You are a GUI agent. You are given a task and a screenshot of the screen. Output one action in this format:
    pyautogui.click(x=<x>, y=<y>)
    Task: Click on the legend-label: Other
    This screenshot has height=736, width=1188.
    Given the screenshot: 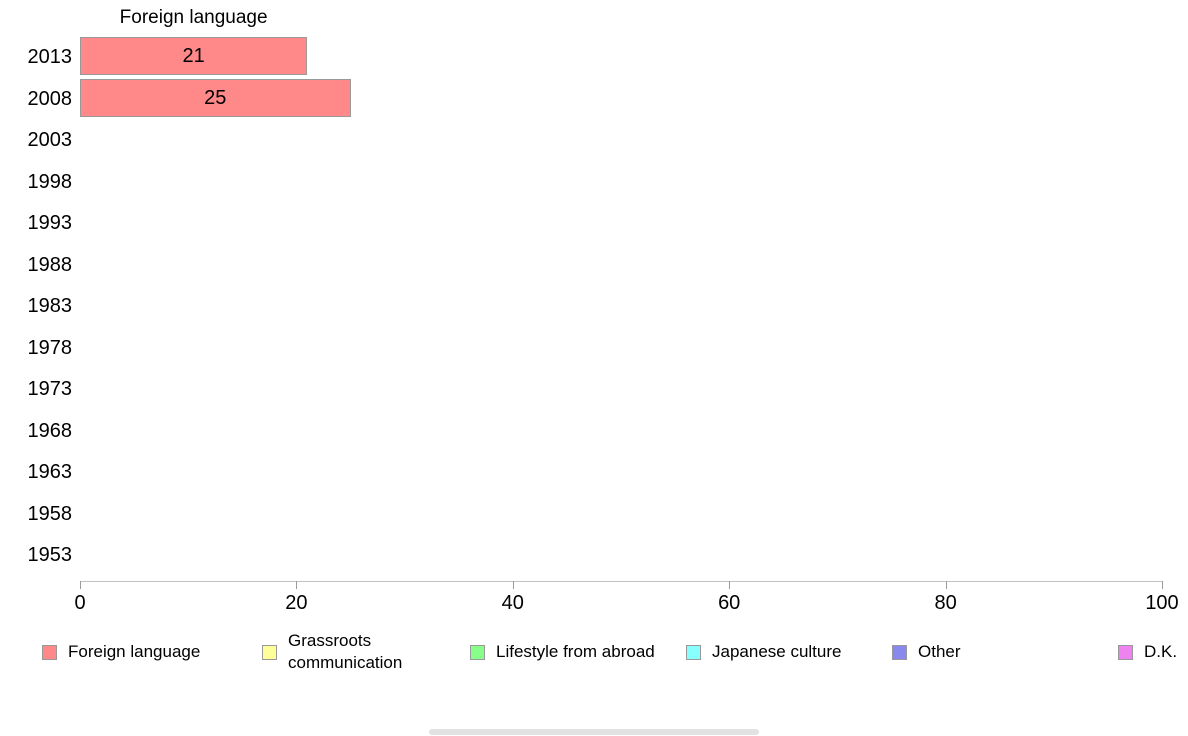 What is the action you would take?
    pyautogui.click(x=939, y=651)
    